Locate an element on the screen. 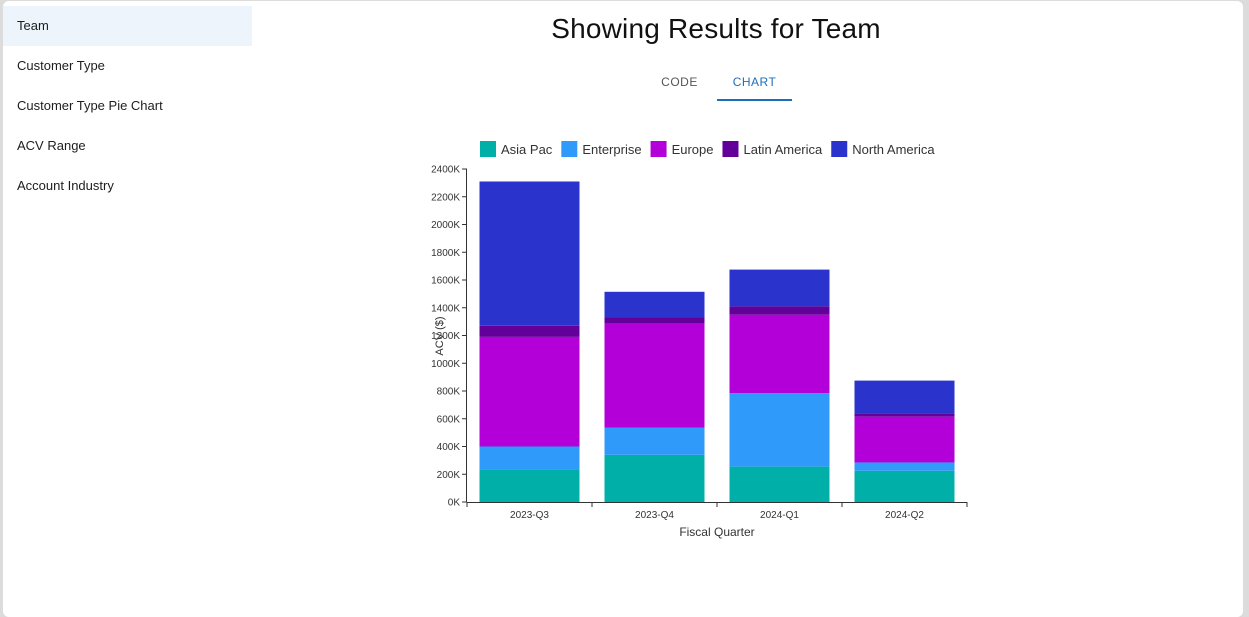 The width and height of the screenshot is (1249, 617). legend-item-latin-america: Latin America is located at coordinates (772, 149).